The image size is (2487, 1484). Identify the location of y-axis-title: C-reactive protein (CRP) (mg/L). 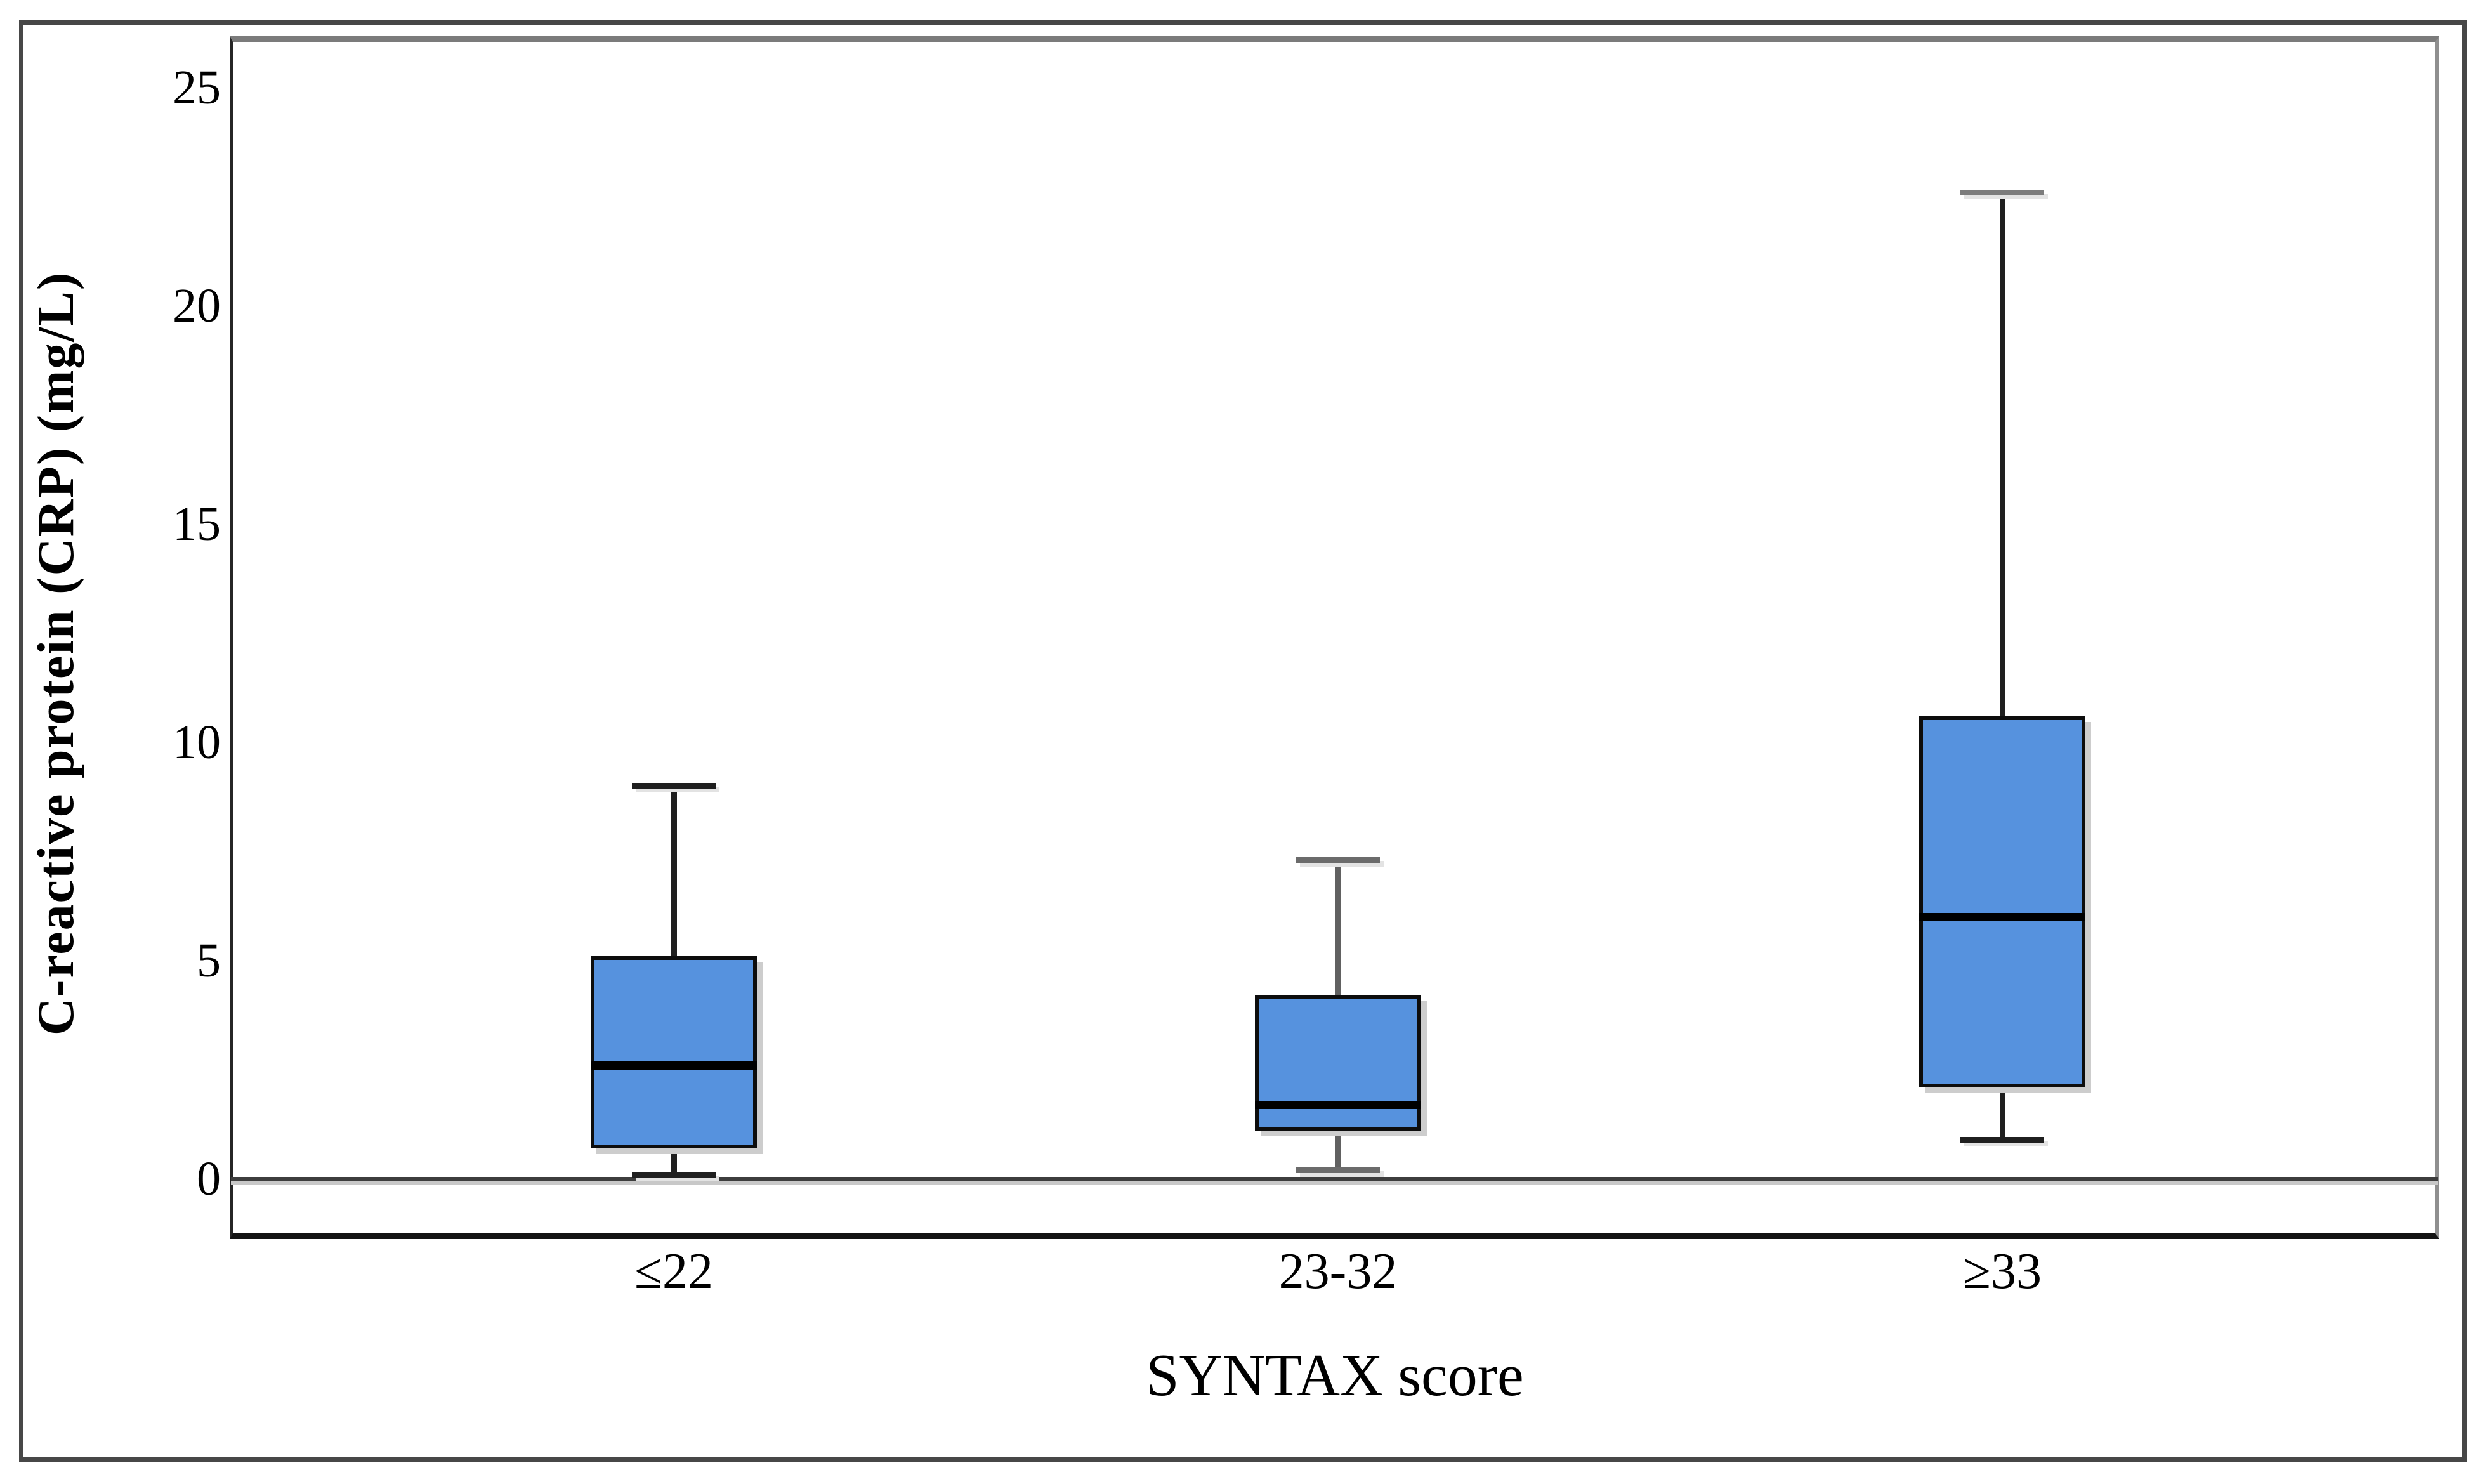
(56, 654).